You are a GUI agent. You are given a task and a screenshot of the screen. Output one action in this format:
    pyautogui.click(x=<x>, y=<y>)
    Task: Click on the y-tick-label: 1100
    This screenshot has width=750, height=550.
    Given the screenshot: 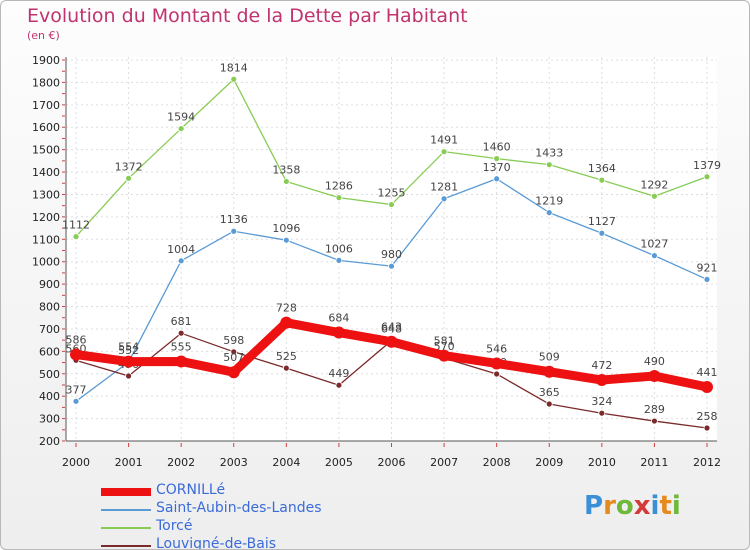 What is the action you would take?
    pyautogui.click(x=46, y=239)
    